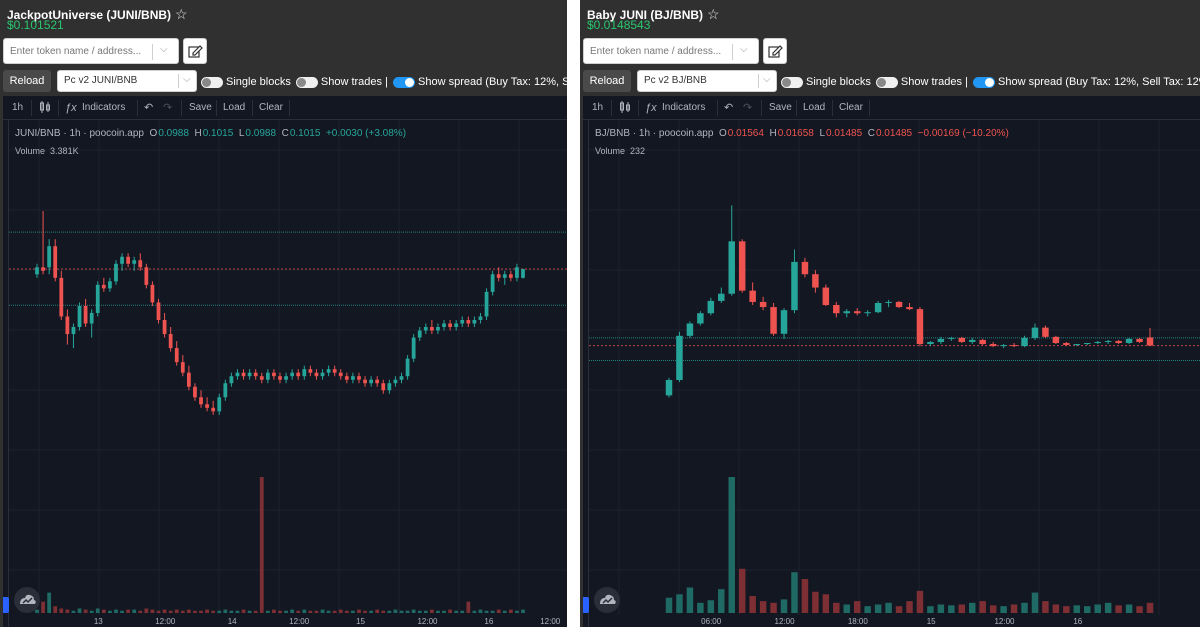 This screenshot has height=627, width=1200. I want to click on toggle-label: Show spread (Buy Tax: 12%, Sell Tax: 12, so click(492, 82).